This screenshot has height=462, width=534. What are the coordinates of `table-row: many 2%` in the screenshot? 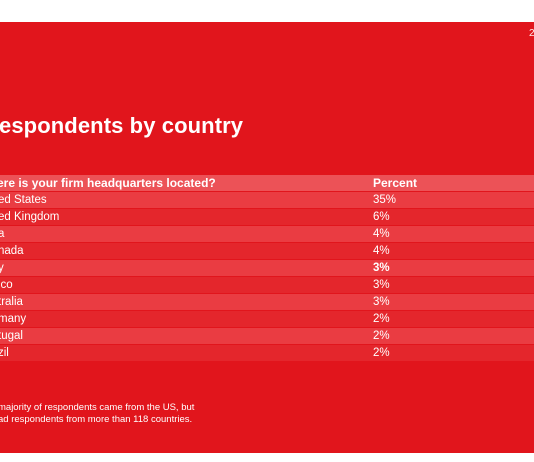 It's located at (267, 319).